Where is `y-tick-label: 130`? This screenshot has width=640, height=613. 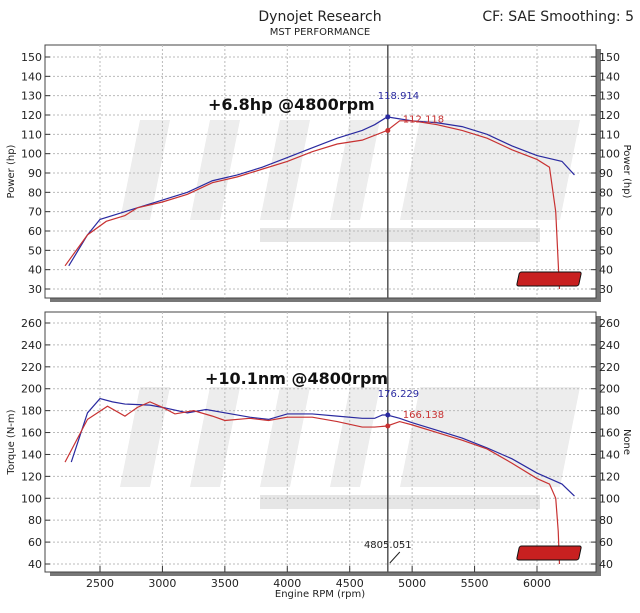
y-tick-label: 130 is located at coordinates (31, 96).